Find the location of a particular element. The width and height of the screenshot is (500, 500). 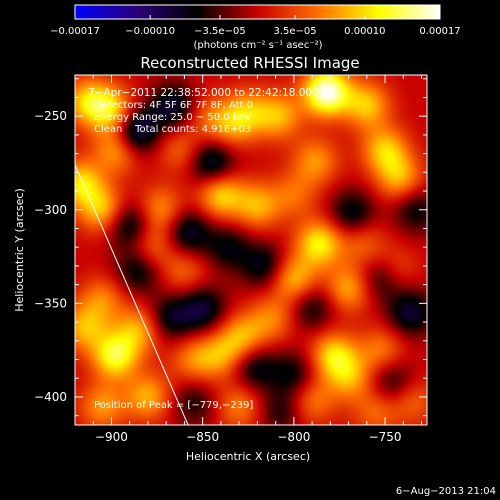

annotation-detectors: Detectors: 4F 5F 6F 7F 8F, Att 0 is located at coordinates (173, 105).